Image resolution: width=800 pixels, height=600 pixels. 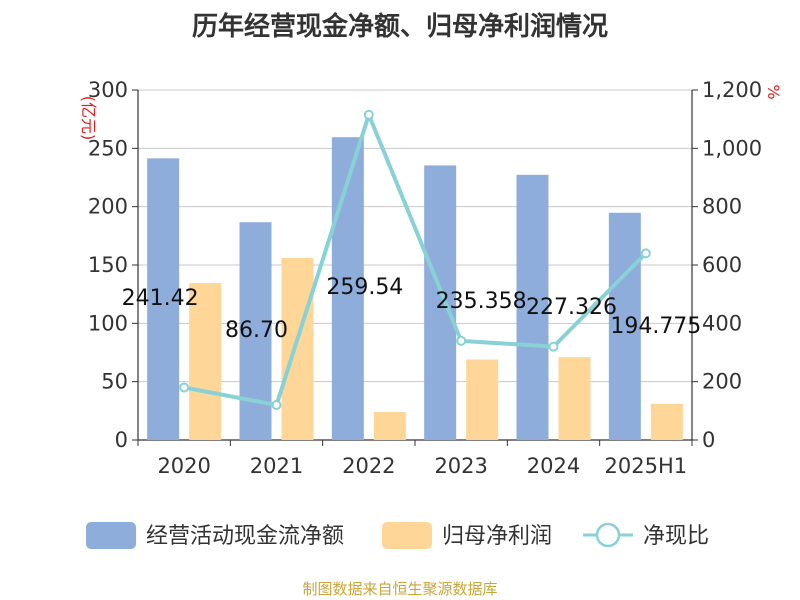 What do you see at coordinates (481, 301) in the screenshot?
I see `data-label: 235.358` at bounding box center [481, 301].